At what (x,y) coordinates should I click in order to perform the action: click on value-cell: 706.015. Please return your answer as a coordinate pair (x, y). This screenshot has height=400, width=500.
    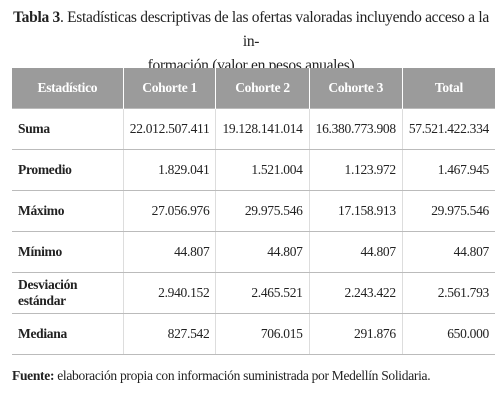
    Looking at the image, I should click on (262, 334).